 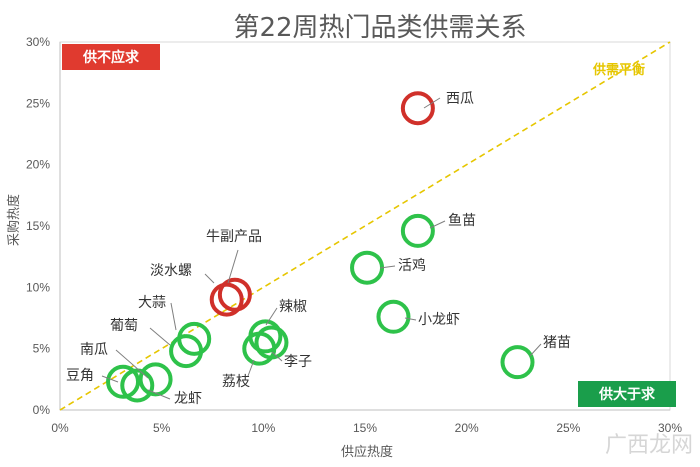 What do you see at coordinates (38, 287) in the screenshot?
I see `y-tick-label: 10%` at bounding box center [38, 287].